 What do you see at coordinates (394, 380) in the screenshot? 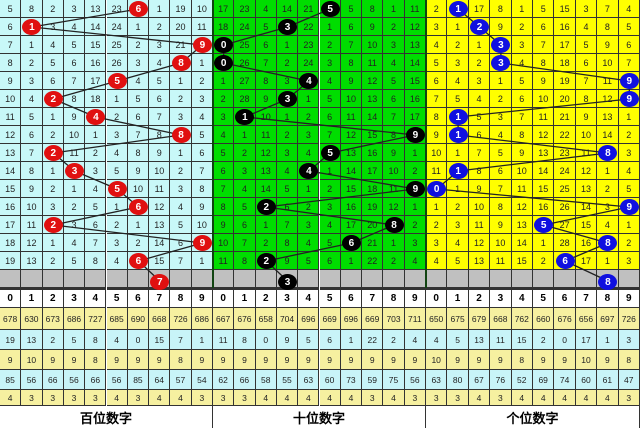
I see `stat-cell: 75` at bounding box center [394, 380].